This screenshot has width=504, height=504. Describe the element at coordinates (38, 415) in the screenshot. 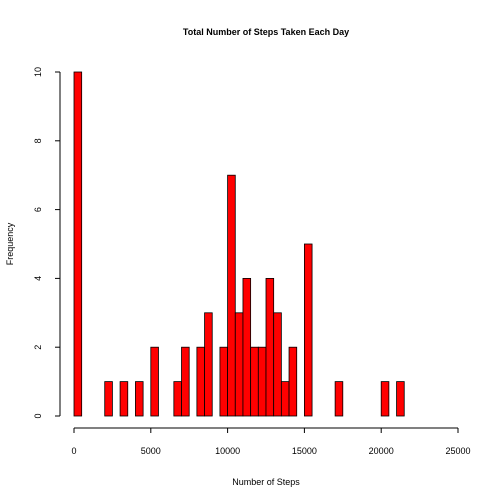

I see `y-tick-label: 0` at that location.